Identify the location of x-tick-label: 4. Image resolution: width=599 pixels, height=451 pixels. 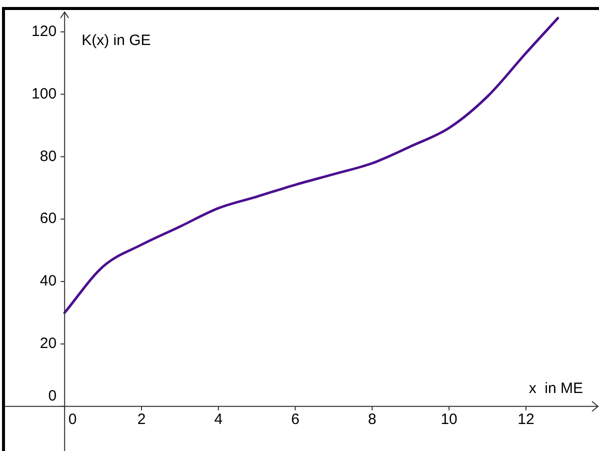
(218, 419).